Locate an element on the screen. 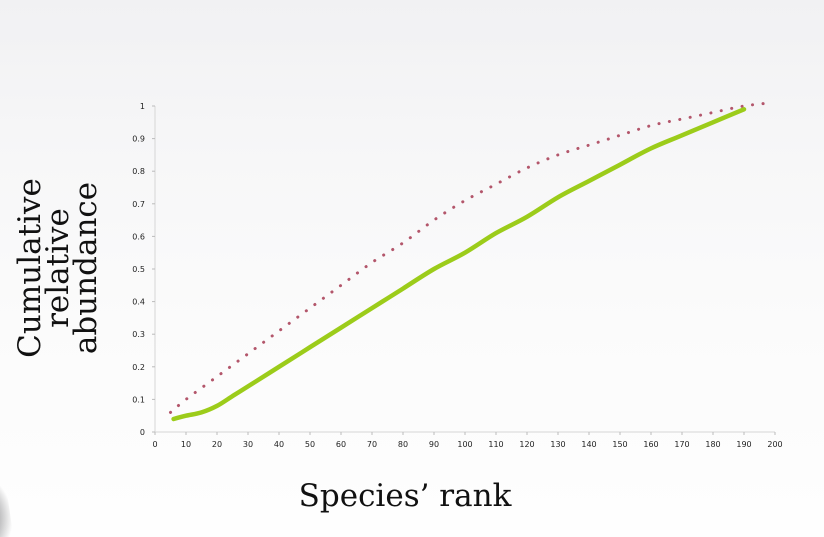  y-tick-label: 0.6 is located at coordinates (138, 236).